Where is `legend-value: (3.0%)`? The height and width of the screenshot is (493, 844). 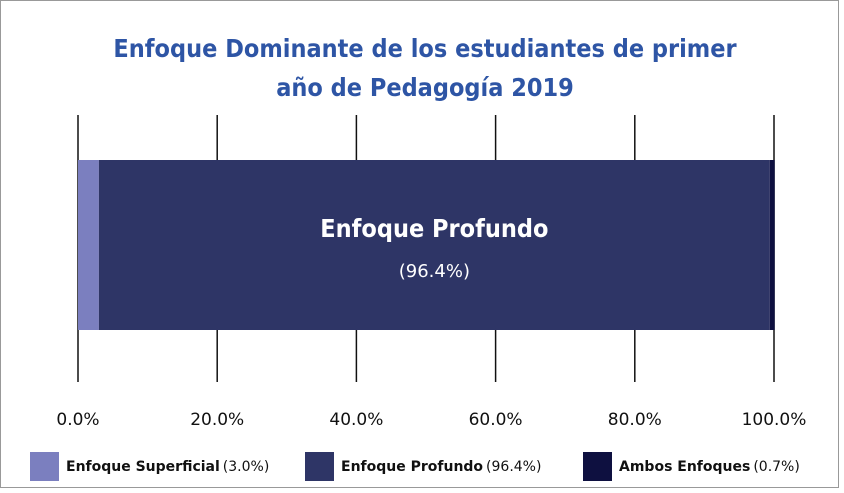 legend-value: (3.0%) is located at coordinates (246, 467).